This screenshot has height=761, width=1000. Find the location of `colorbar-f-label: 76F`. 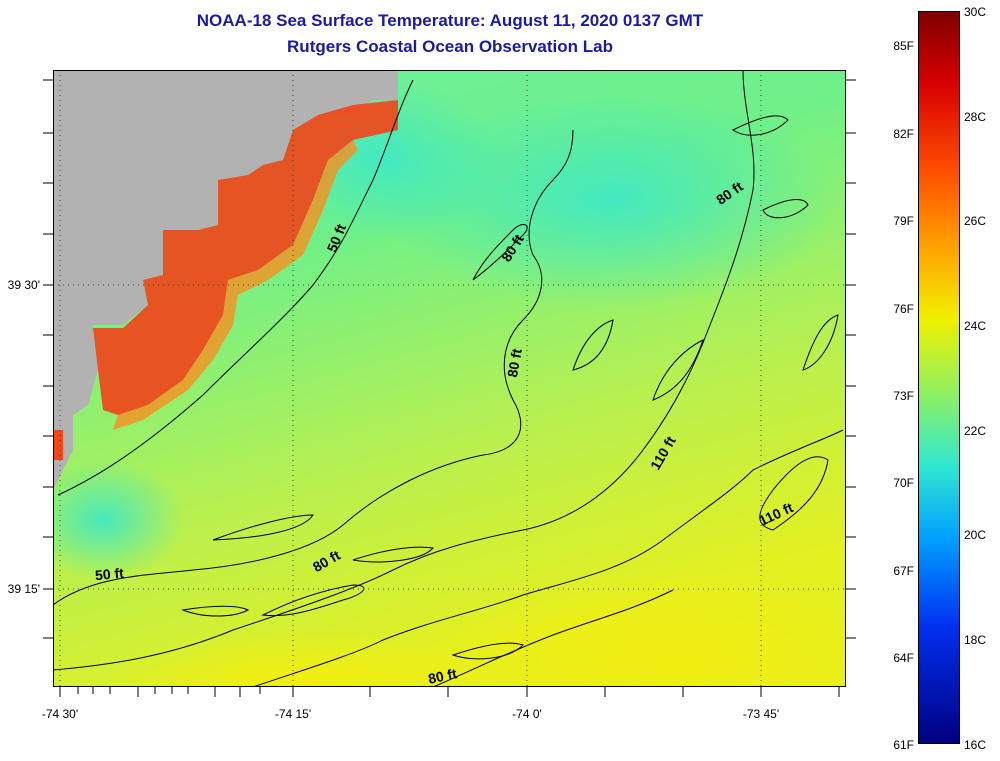

colorbar-f-label: 76F is located at coordinates (903, 309).